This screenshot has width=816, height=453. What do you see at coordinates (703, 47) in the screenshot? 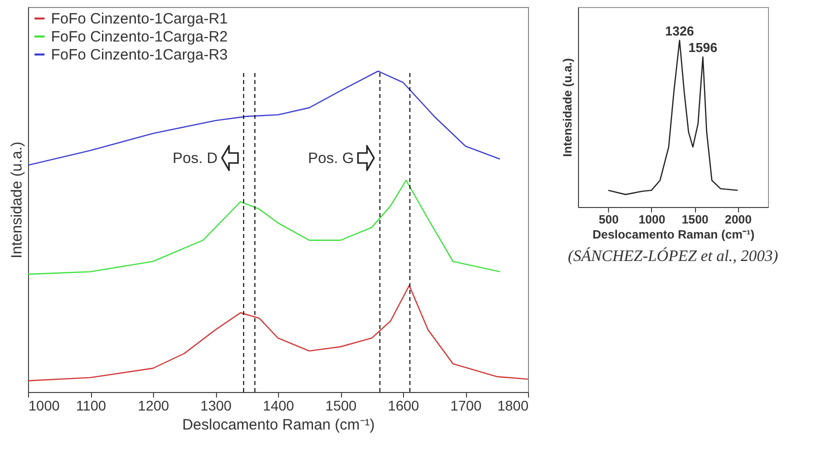
I see `annotation: 1596` at bounding box center [703, 47].